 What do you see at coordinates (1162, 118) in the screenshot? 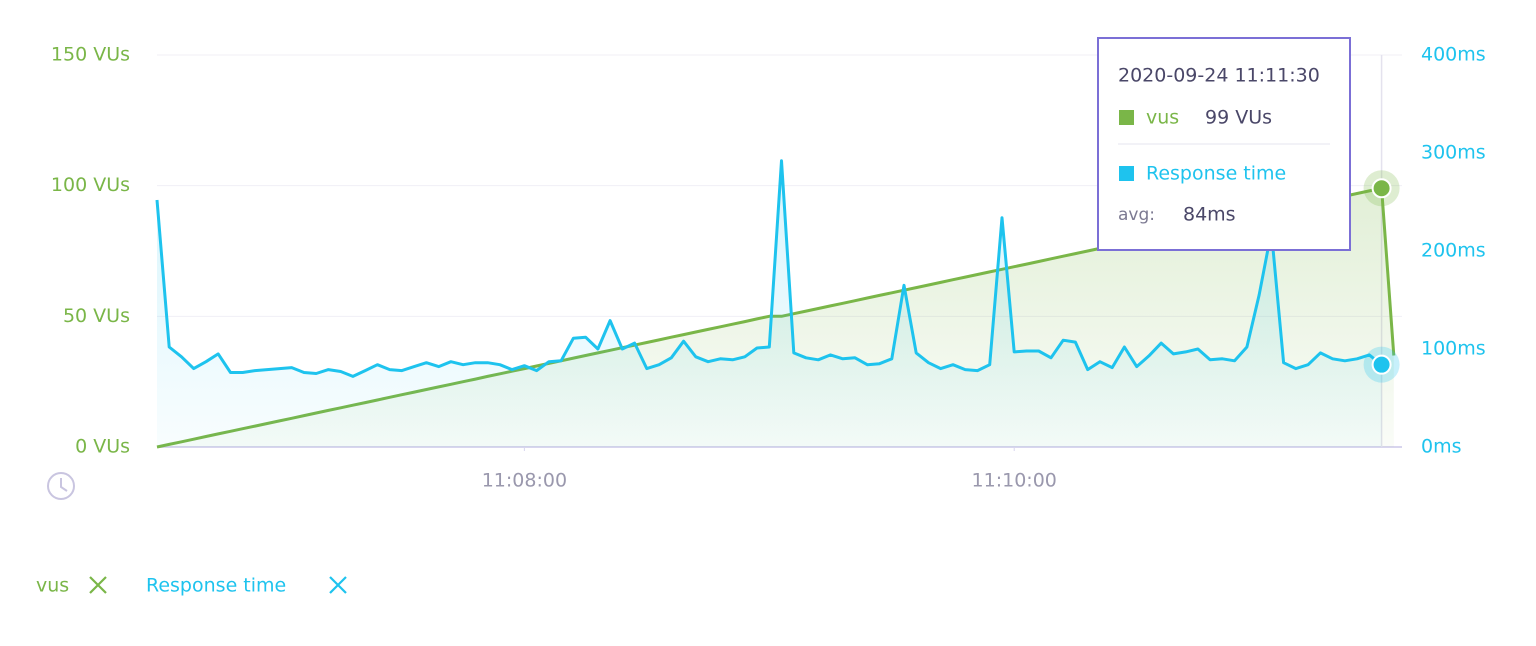
I see `tooltip-series: vus` at bounding box center [1162, 118].